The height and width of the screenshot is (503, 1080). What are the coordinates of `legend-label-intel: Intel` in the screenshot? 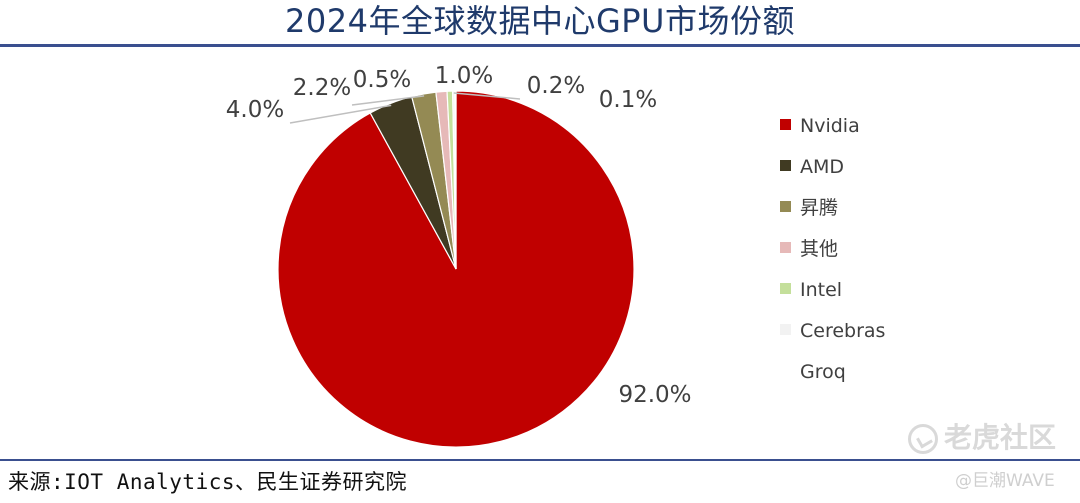 It's located at (821, 290).